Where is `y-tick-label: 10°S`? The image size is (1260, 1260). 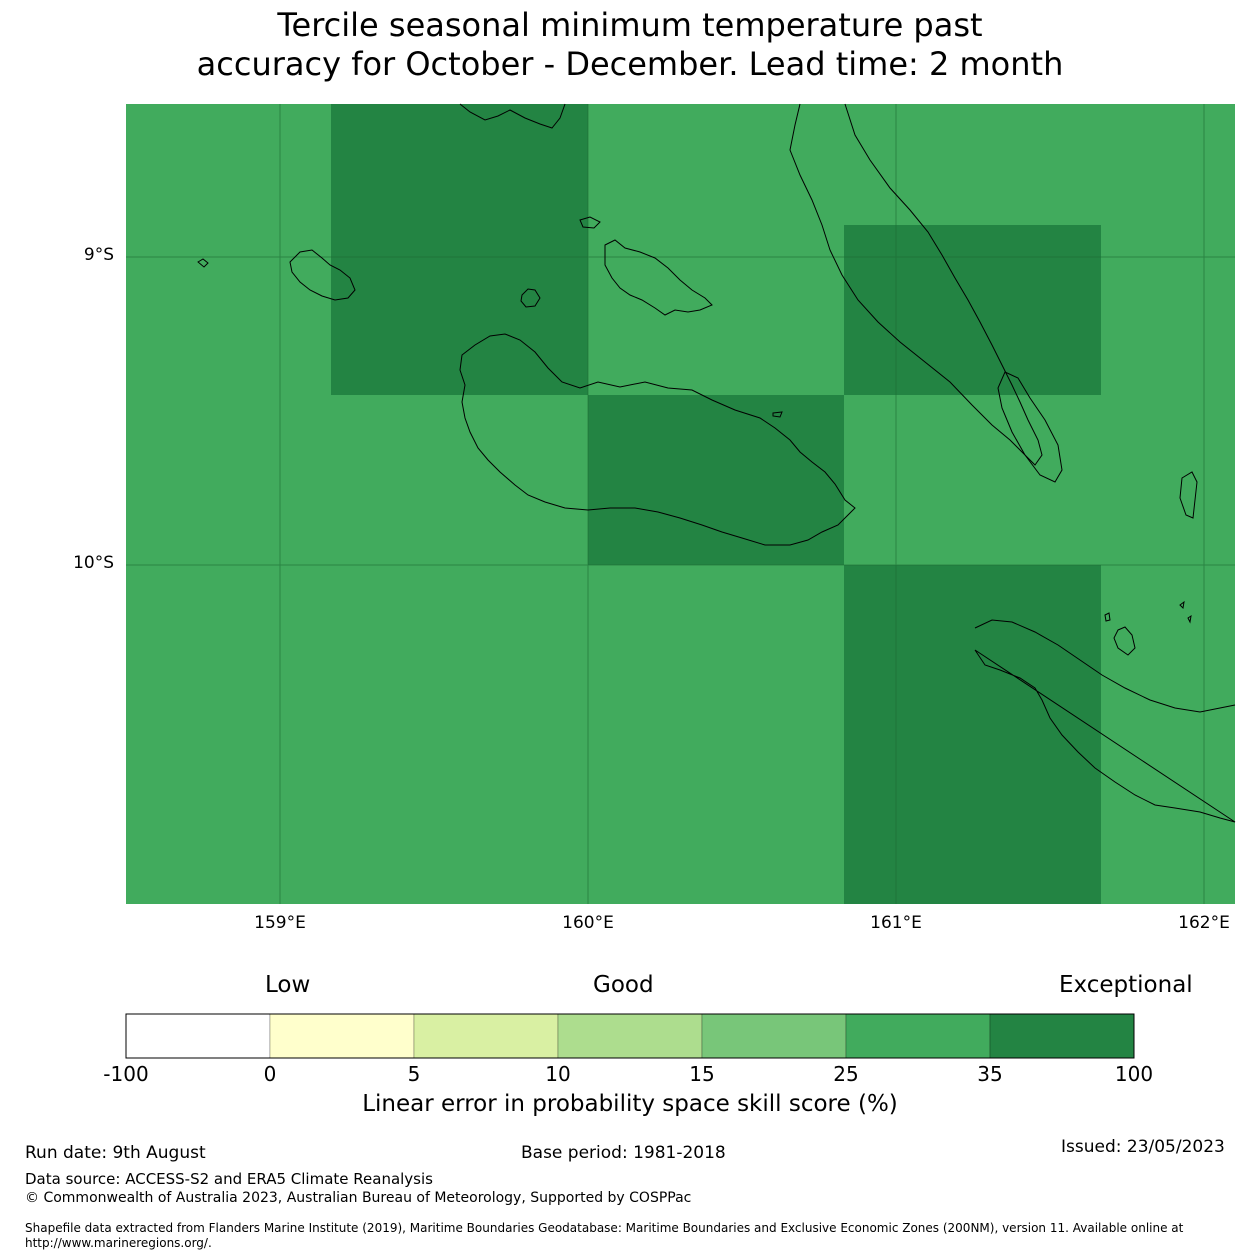
y-tick-label: 10°S is located at coordinates (93, 563).